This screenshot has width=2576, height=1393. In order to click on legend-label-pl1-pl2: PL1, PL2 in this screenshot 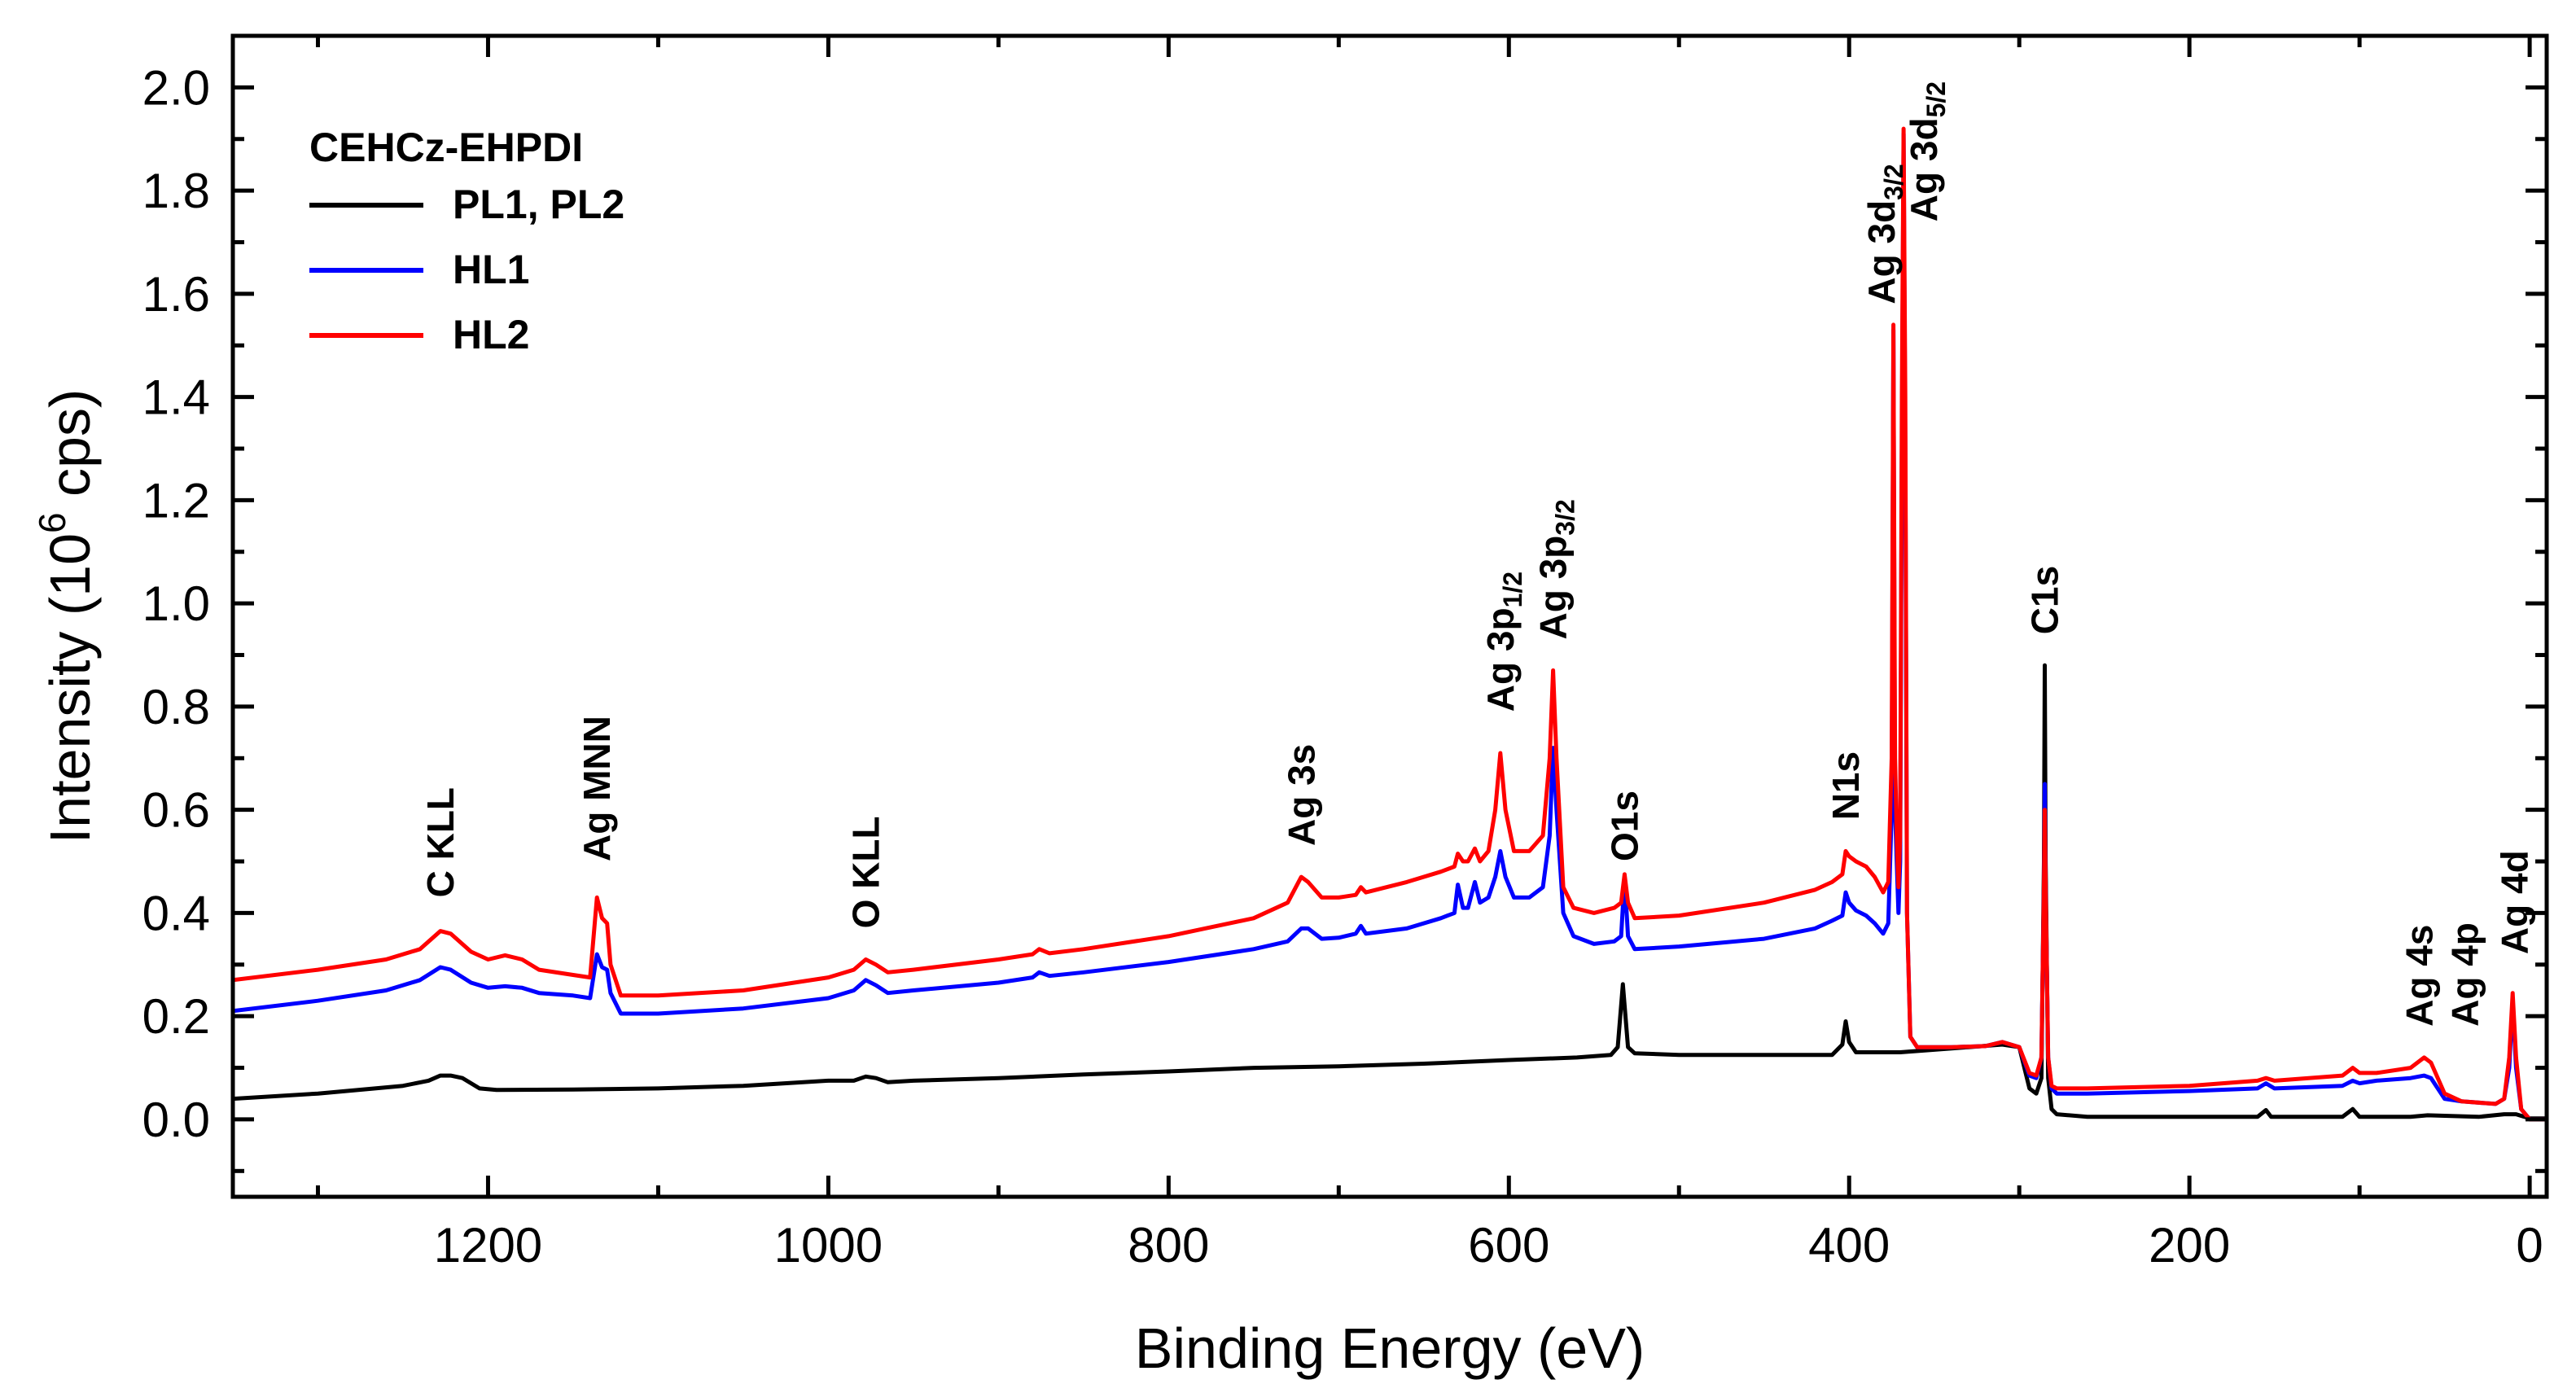, I will do `click(538, 204)`.